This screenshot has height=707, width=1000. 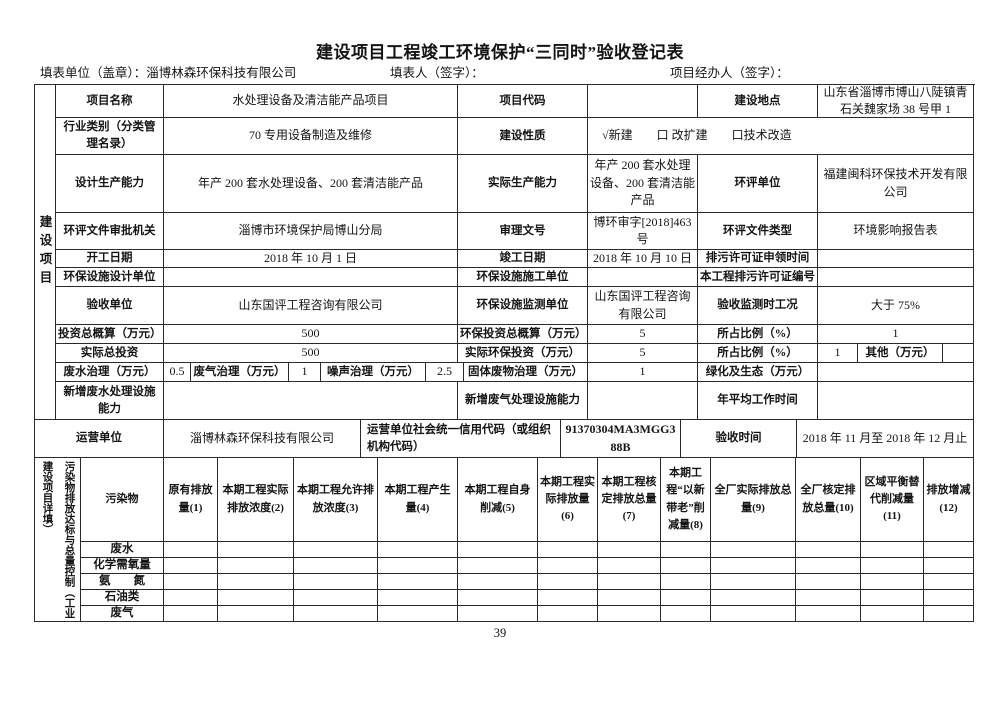 What do you see at coordinates (110, 136) in the screenshot?
I see `industry-label: 行业类别（分类管理名录）` at bounding box center [110, 136].